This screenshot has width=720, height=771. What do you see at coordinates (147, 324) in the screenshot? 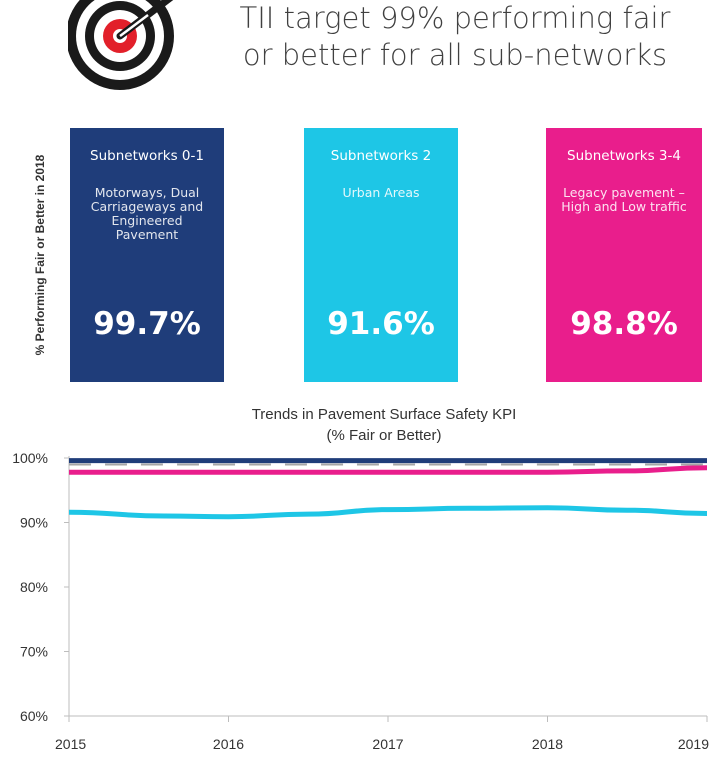
I see `card-value: 99.7%` at bounding box center [147, 324].